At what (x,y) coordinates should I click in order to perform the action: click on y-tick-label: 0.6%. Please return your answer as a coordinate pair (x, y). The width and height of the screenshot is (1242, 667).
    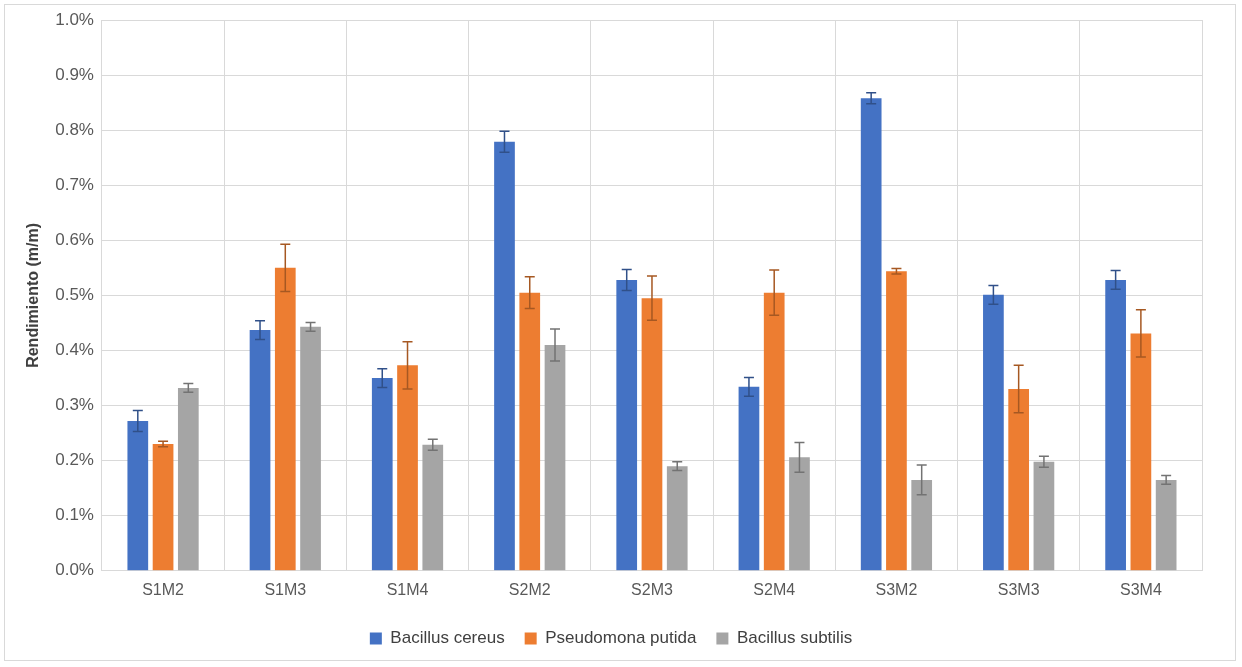
    Looking at the image, I should click on (74, 240).